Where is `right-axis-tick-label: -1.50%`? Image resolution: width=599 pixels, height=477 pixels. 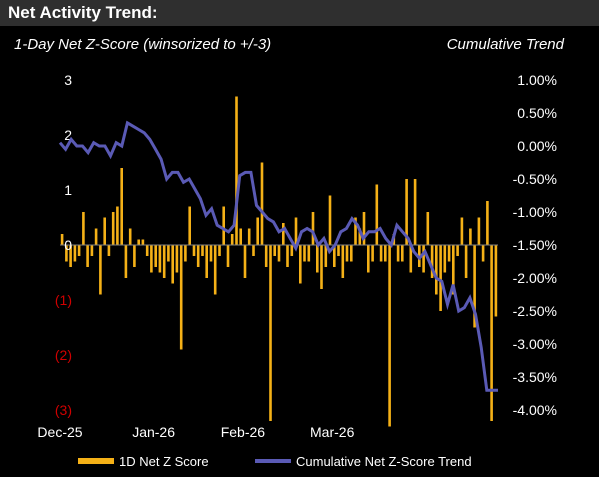
right-axis-tick-label: -1.50% is located at coordinates (535, 245).